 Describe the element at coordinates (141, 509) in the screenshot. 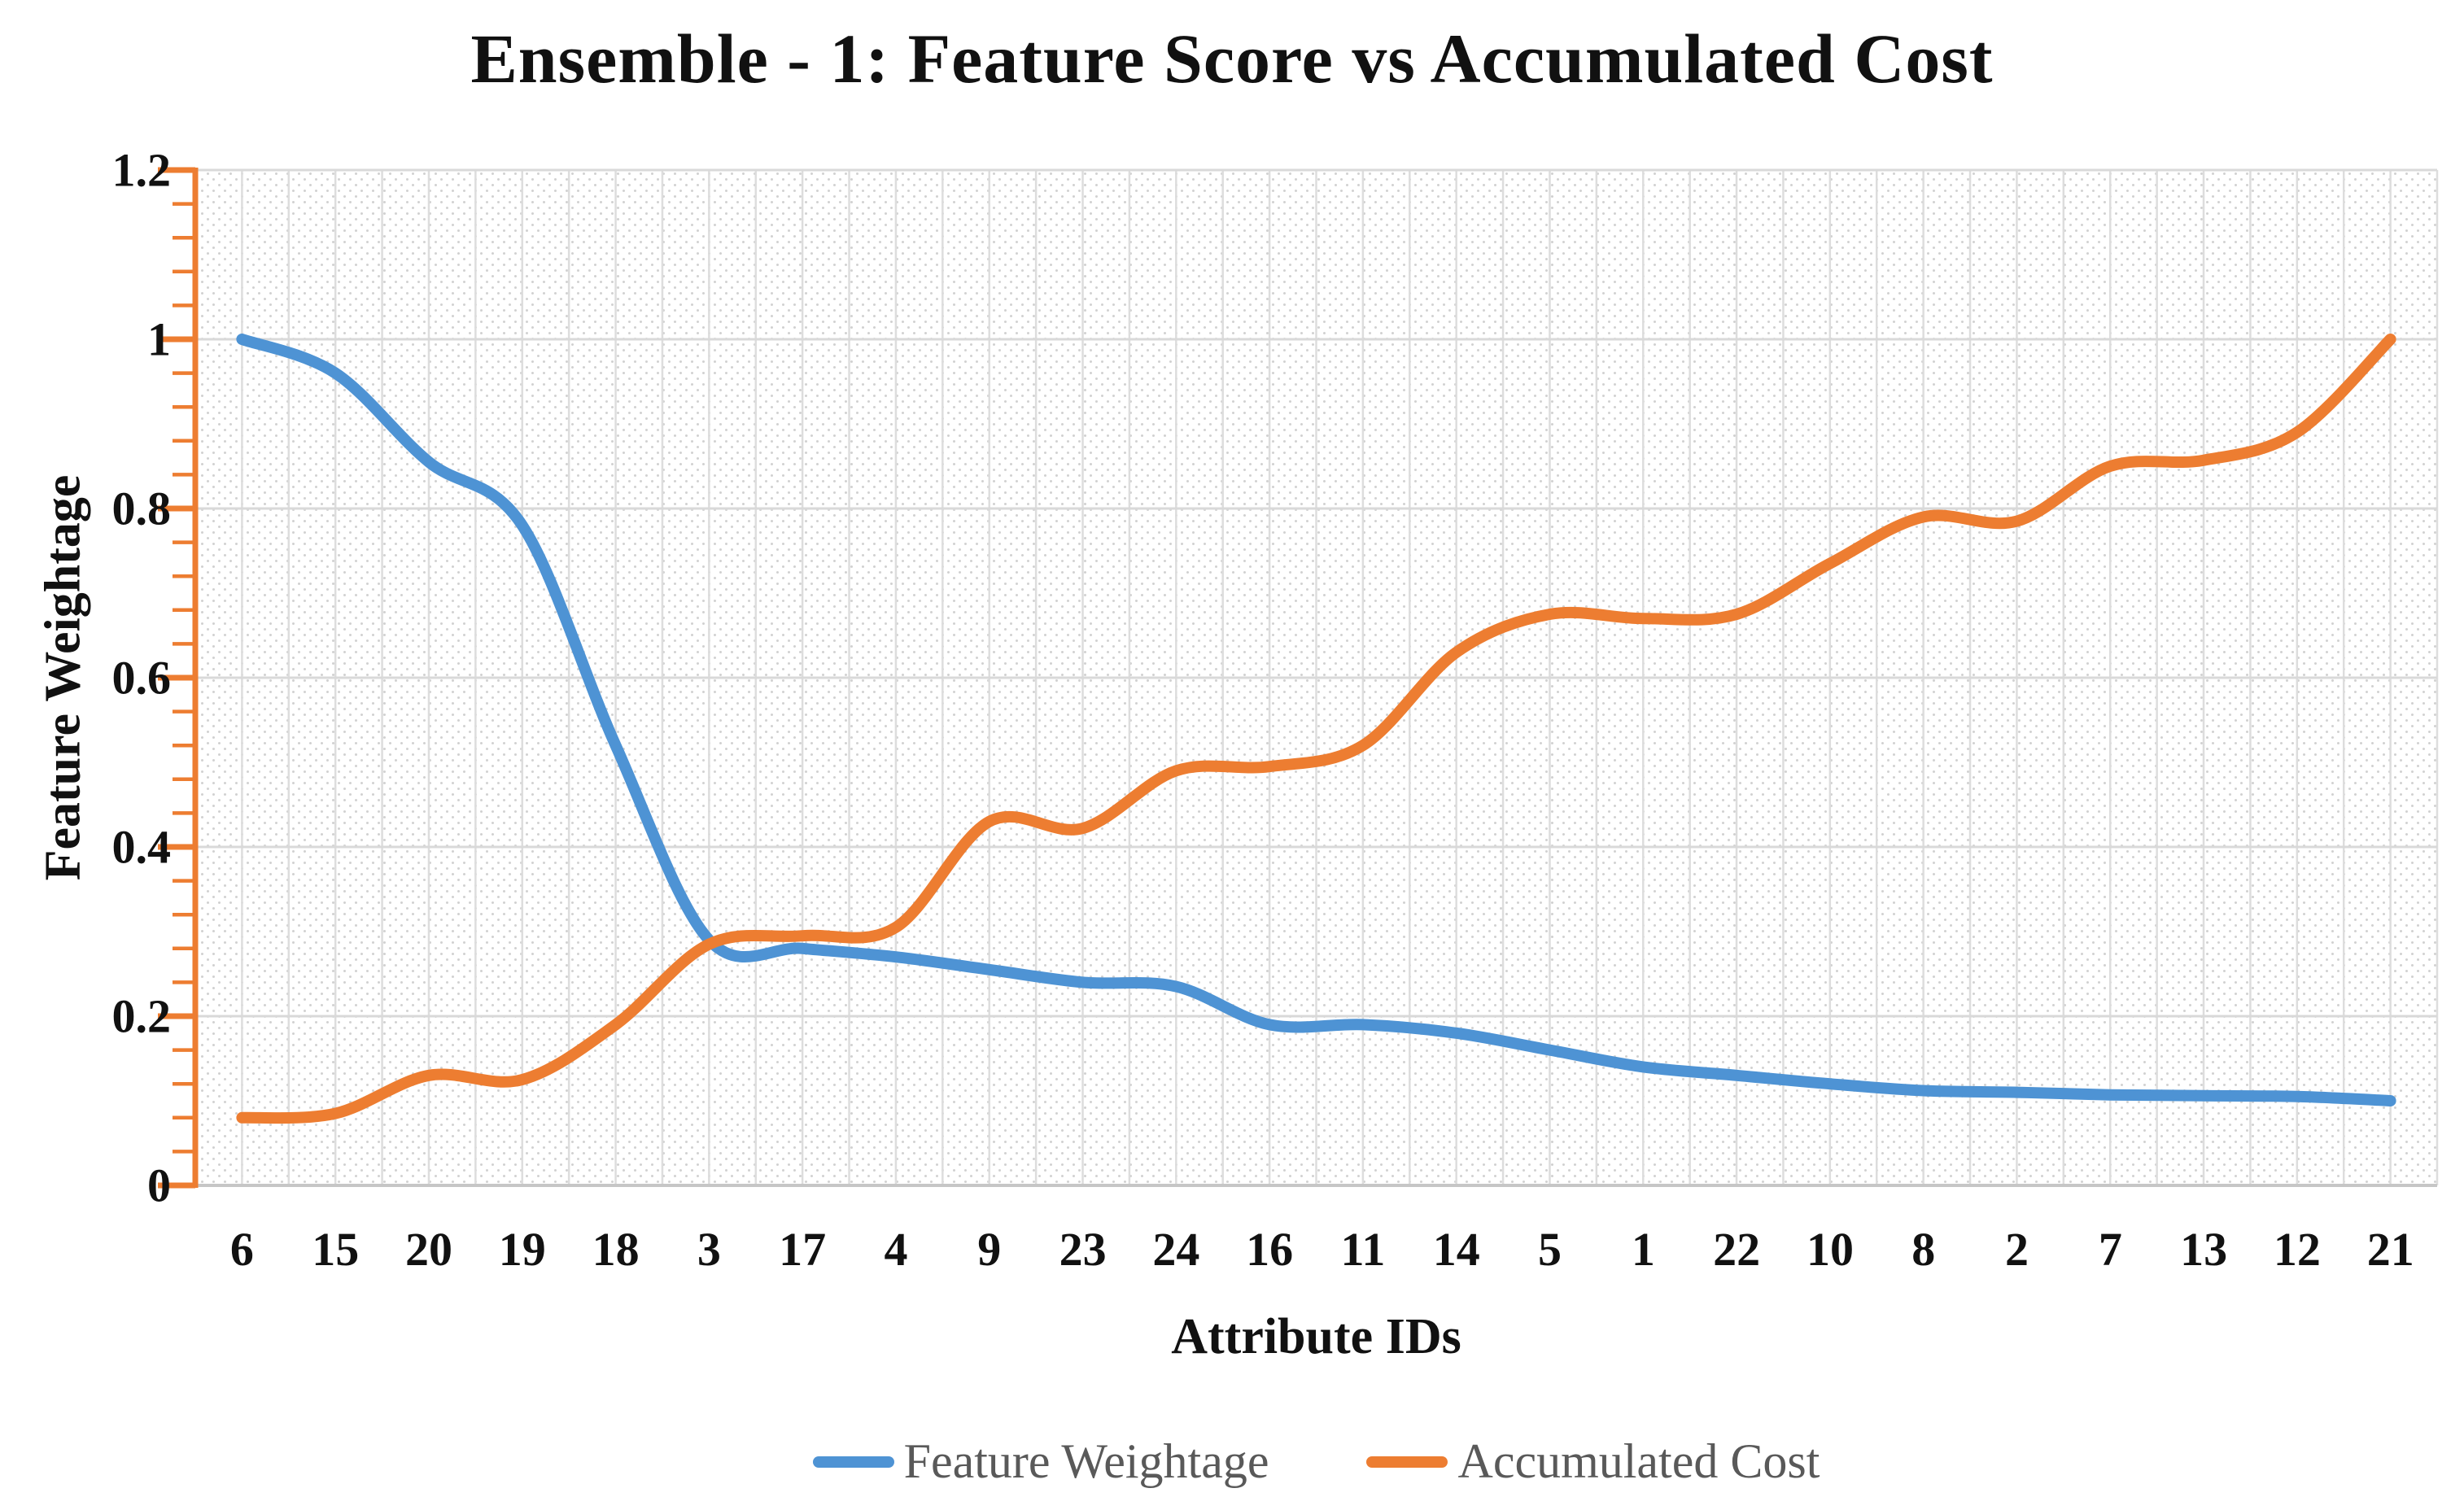

I see `y-tick-label: 0.8` at that location.